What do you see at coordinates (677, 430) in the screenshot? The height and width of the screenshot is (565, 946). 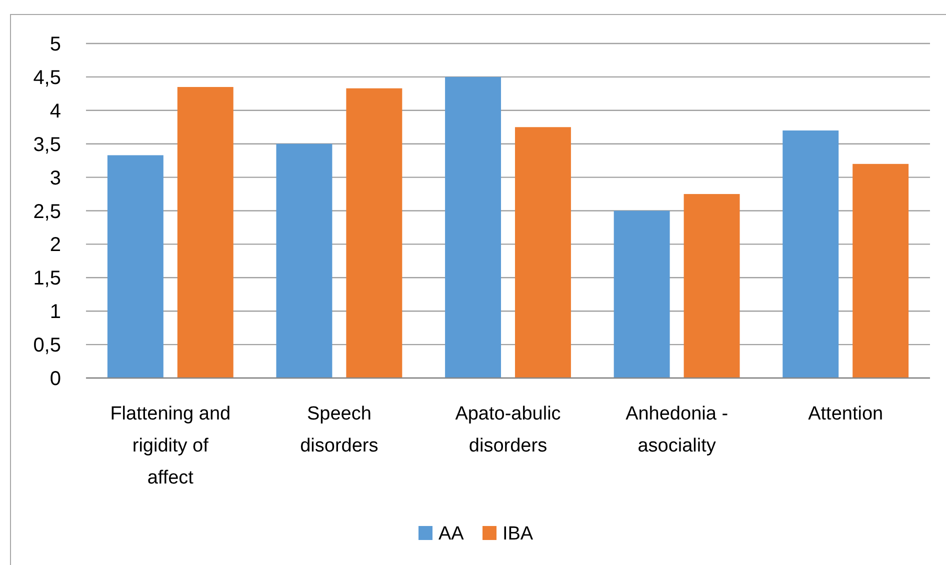 I see `x-tick-label: Anhedonia - asociality` at bounding box center [677, 430].